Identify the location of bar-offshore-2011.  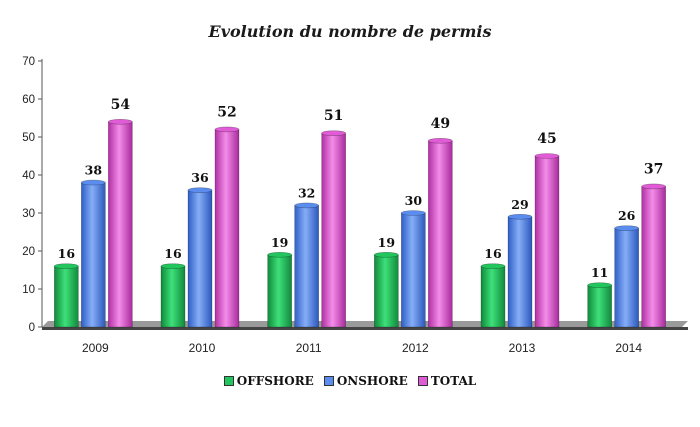
(279, 291).